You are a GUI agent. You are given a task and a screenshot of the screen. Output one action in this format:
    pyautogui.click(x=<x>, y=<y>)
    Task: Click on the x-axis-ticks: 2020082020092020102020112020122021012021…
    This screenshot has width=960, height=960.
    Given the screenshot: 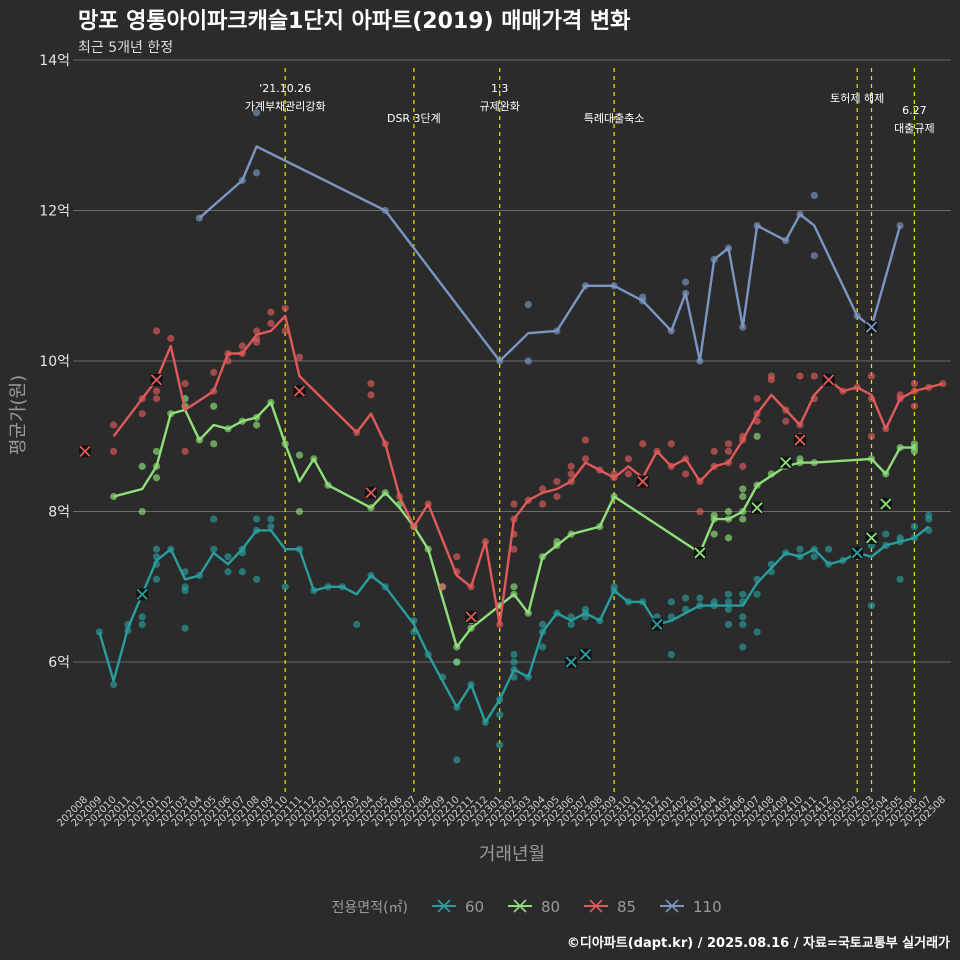 What is the action you would take?
    pyautogui.click(x=501, y=811)
    